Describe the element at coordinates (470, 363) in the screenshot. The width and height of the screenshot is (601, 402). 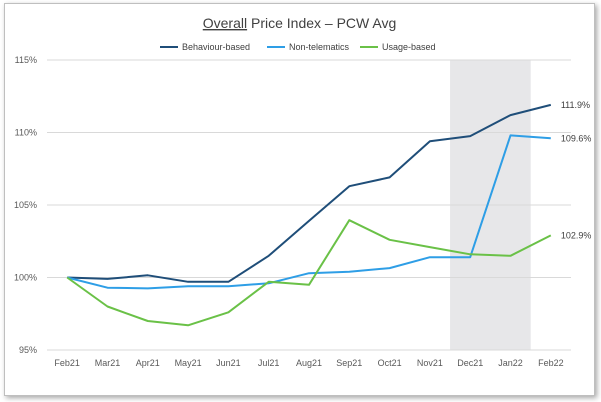
I see `x-tick-label: Dec21` at that location.